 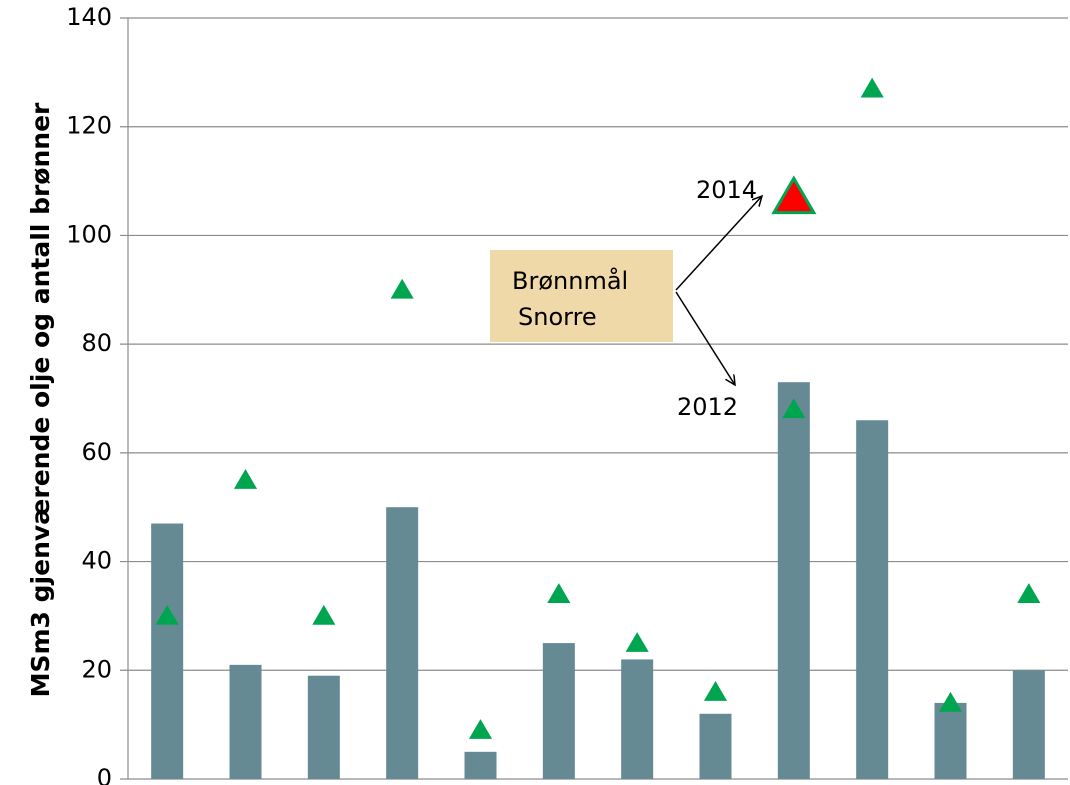 I want to click on y-axis-label: MSm3 gjenværende olje og antall brønner, so click(x=40, y=399).